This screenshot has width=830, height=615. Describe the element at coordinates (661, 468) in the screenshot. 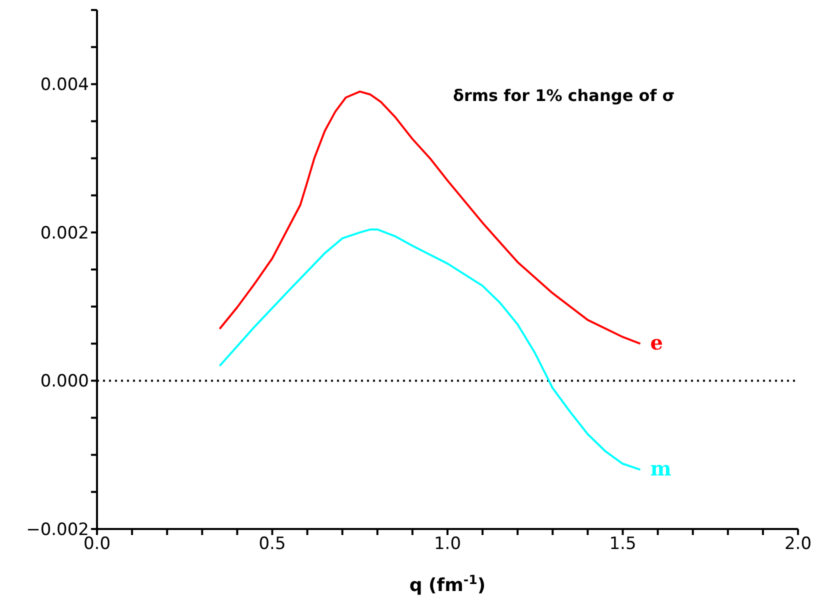

I see `series-label: m` at that location.